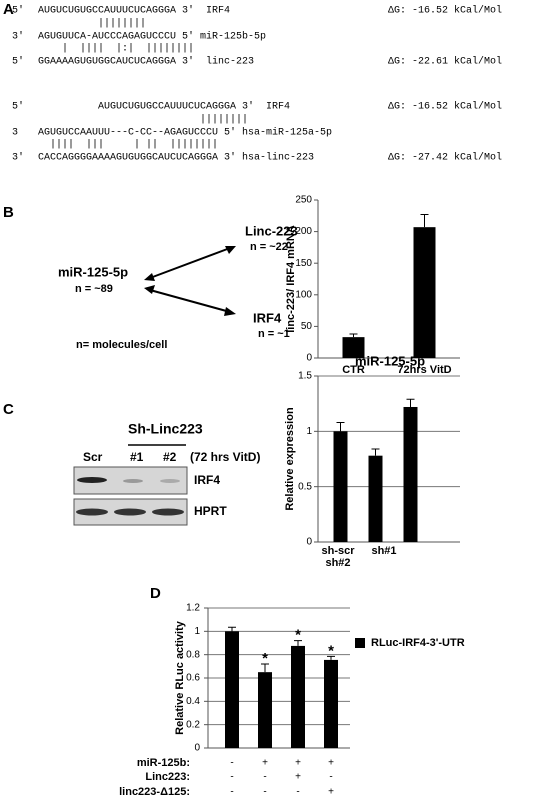  I want to click on delta-g: ΔG: -27.42 kCal/Mol, so click(445, 158).